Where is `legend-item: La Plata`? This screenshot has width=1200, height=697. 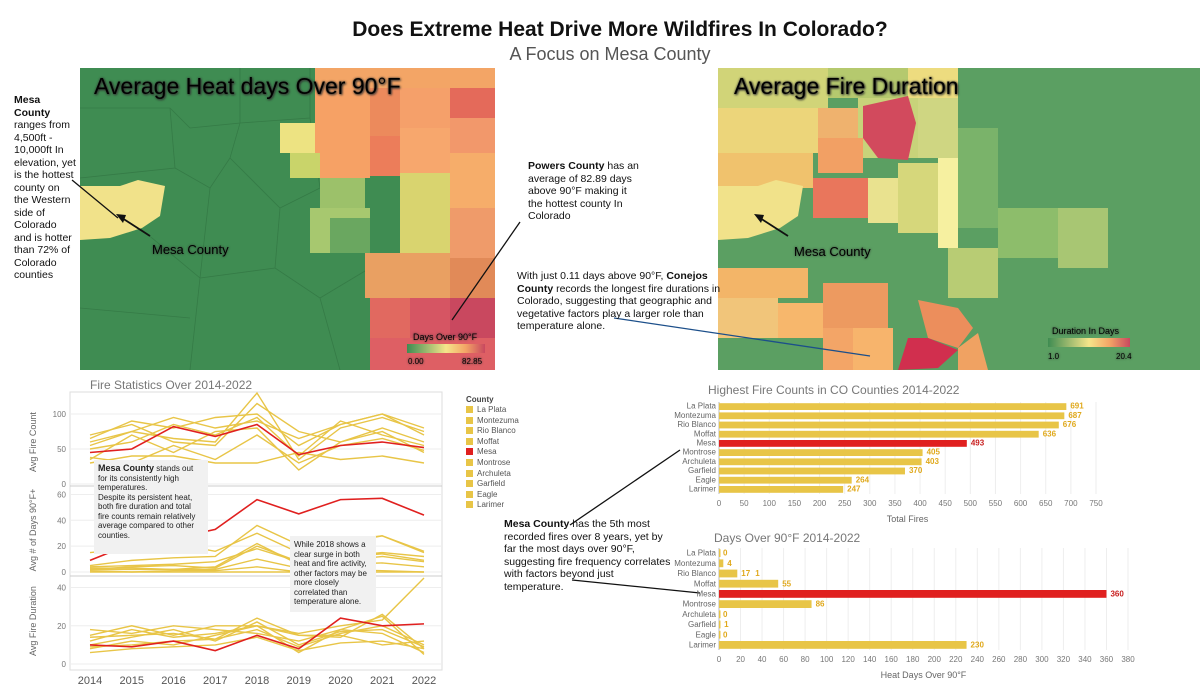
legend-item: La Plata is located at coordinates (501, 410).